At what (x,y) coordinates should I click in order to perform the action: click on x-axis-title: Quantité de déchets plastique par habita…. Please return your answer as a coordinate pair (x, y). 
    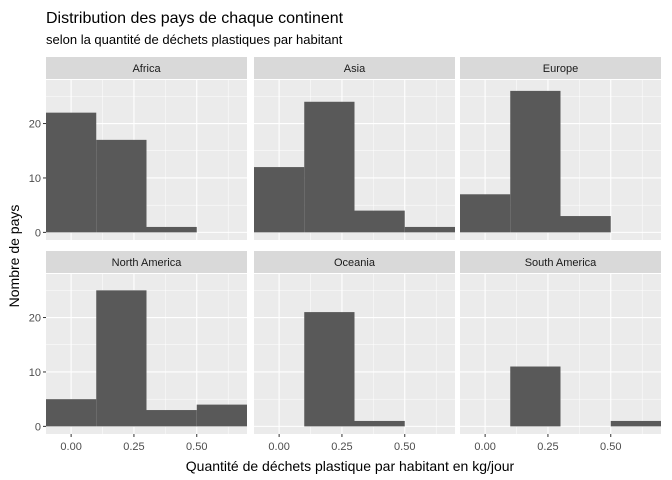
    Looking at the image, I should click on (350, 466).